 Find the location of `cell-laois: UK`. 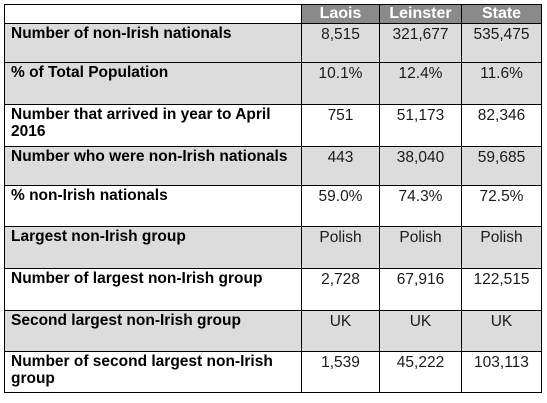

cell-laois: UK is located at coordinates (340, 331).